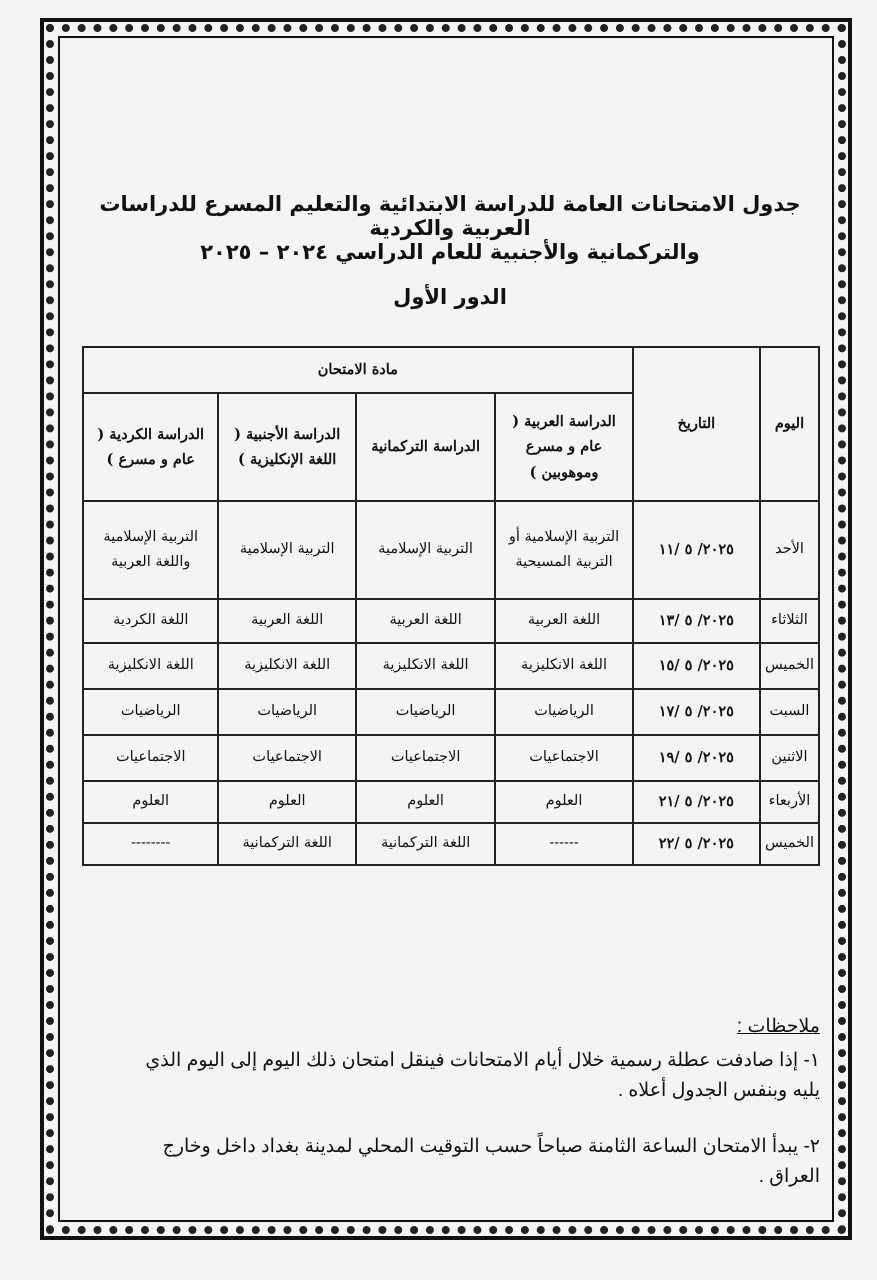 This screenshot has width=877, height=1280. What do you see at coordinates (287, 666) in the screenshot?
I see `cell-foreign: اللغة الانكليزية` at bounding box center [287, 666].